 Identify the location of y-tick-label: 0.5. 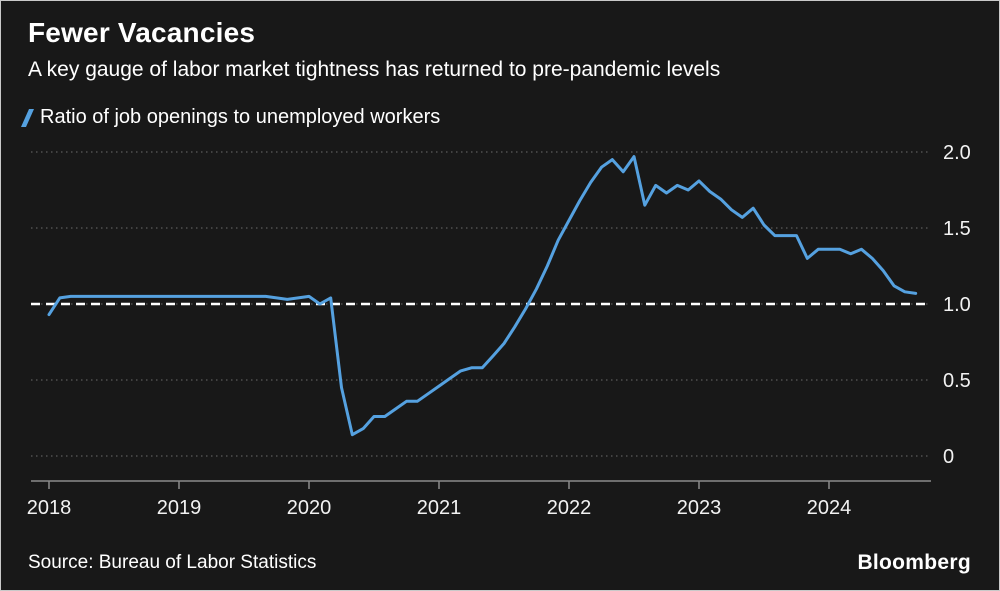
(957, 381).